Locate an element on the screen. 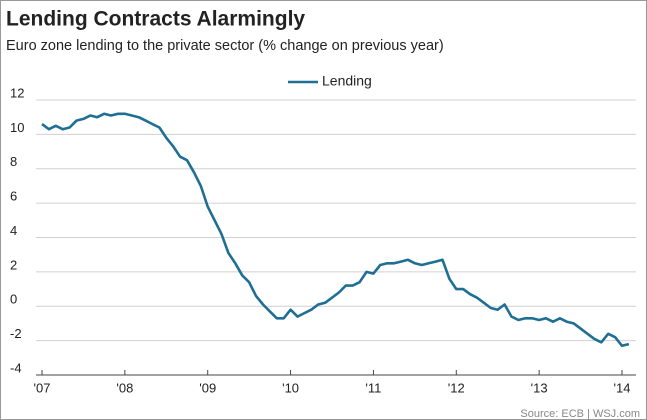  y-tick-label: -4 is located at coordinates (16, 367).